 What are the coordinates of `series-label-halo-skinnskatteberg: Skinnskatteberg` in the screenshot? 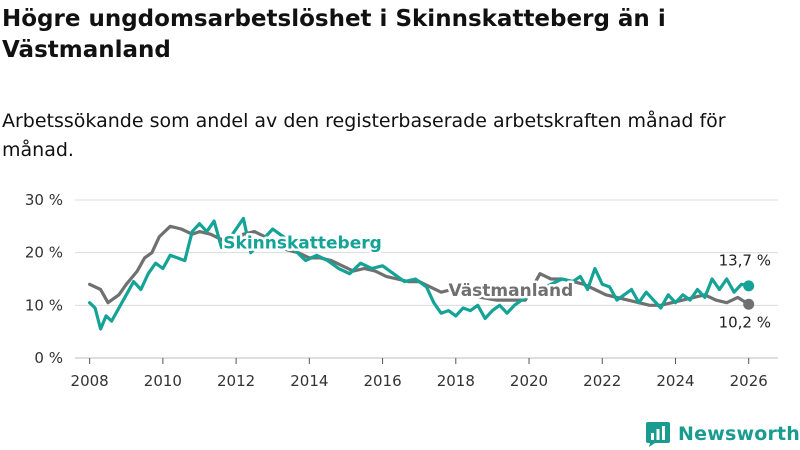 It's located at (302, 243).